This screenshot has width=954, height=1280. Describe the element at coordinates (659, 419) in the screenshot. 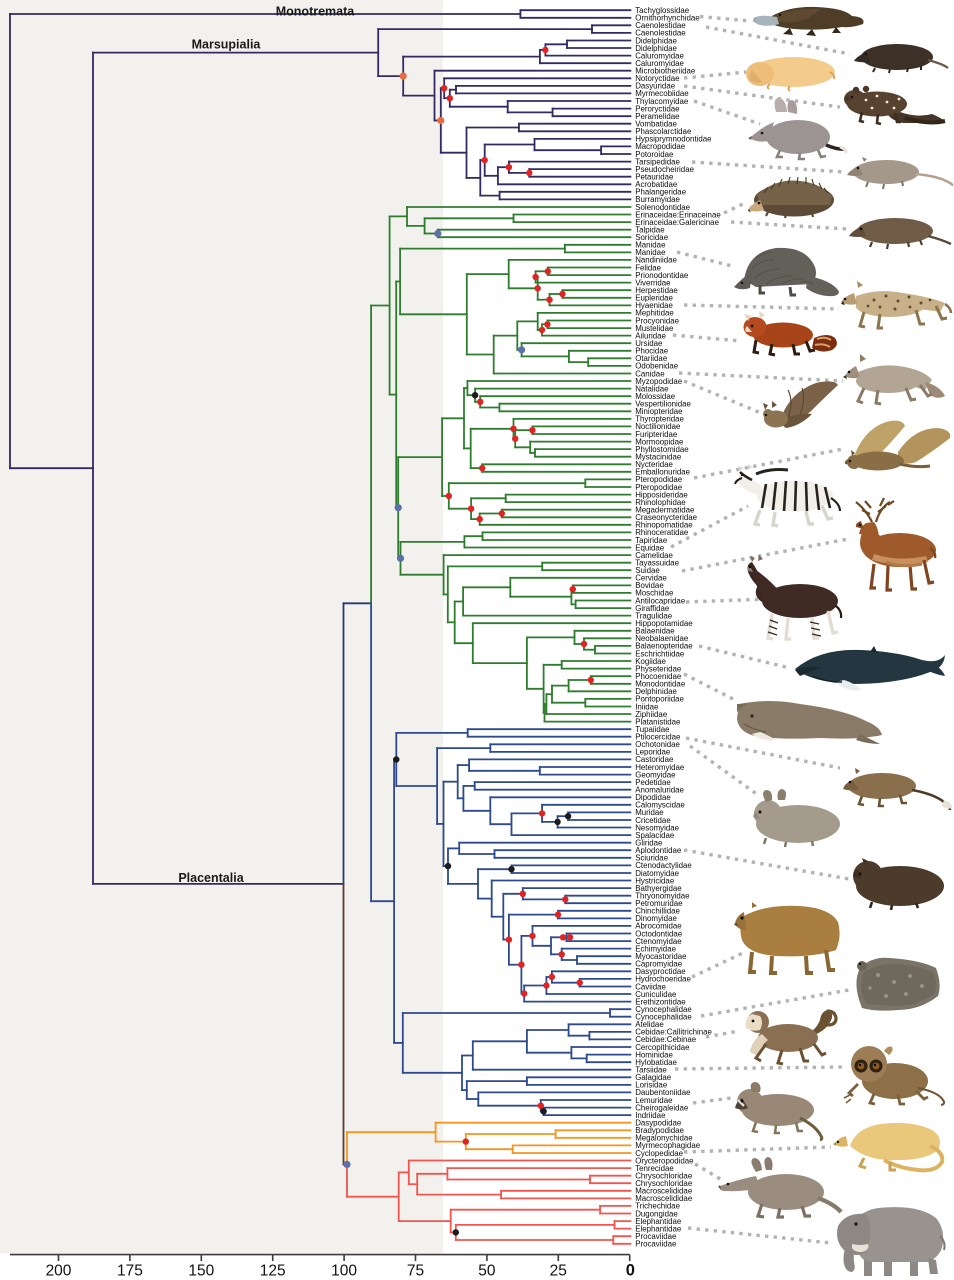

I see `svg-text: Thyropteridae` at that location.